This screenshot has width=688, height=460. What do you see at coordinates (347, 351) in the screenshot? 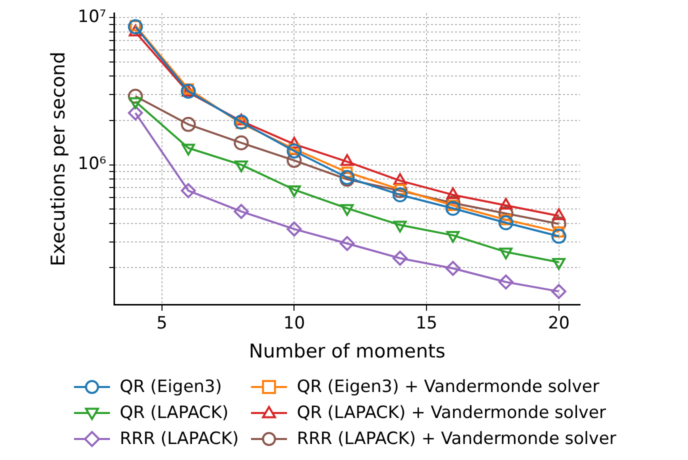
I see `x-axis-title: Number of moments` at bounding box center [347, 351].